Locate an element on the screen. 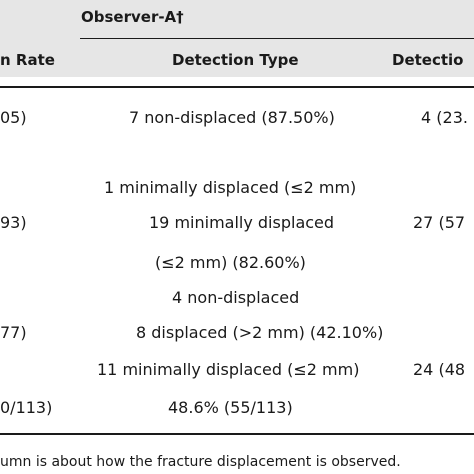 This screenshot has width=474, height=474. row-1-detection: 4 (23. is located at coordinates (444, 117).